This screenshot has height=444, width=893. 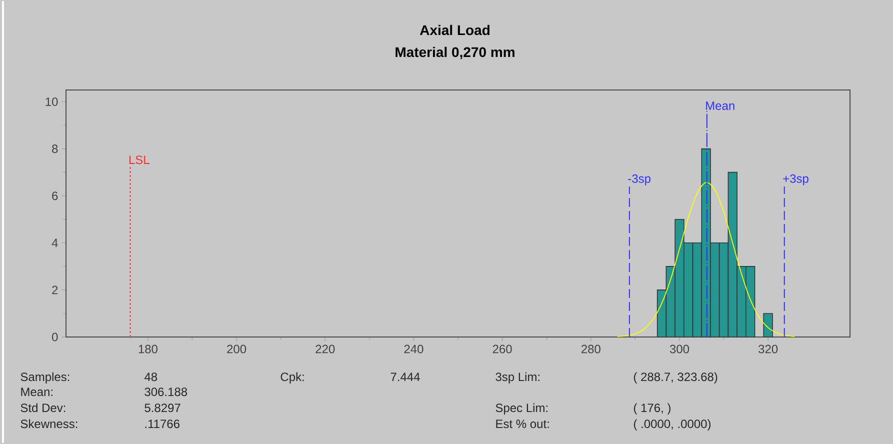 I want to click on y-tick-label: 0, so click(x=55, y=337).